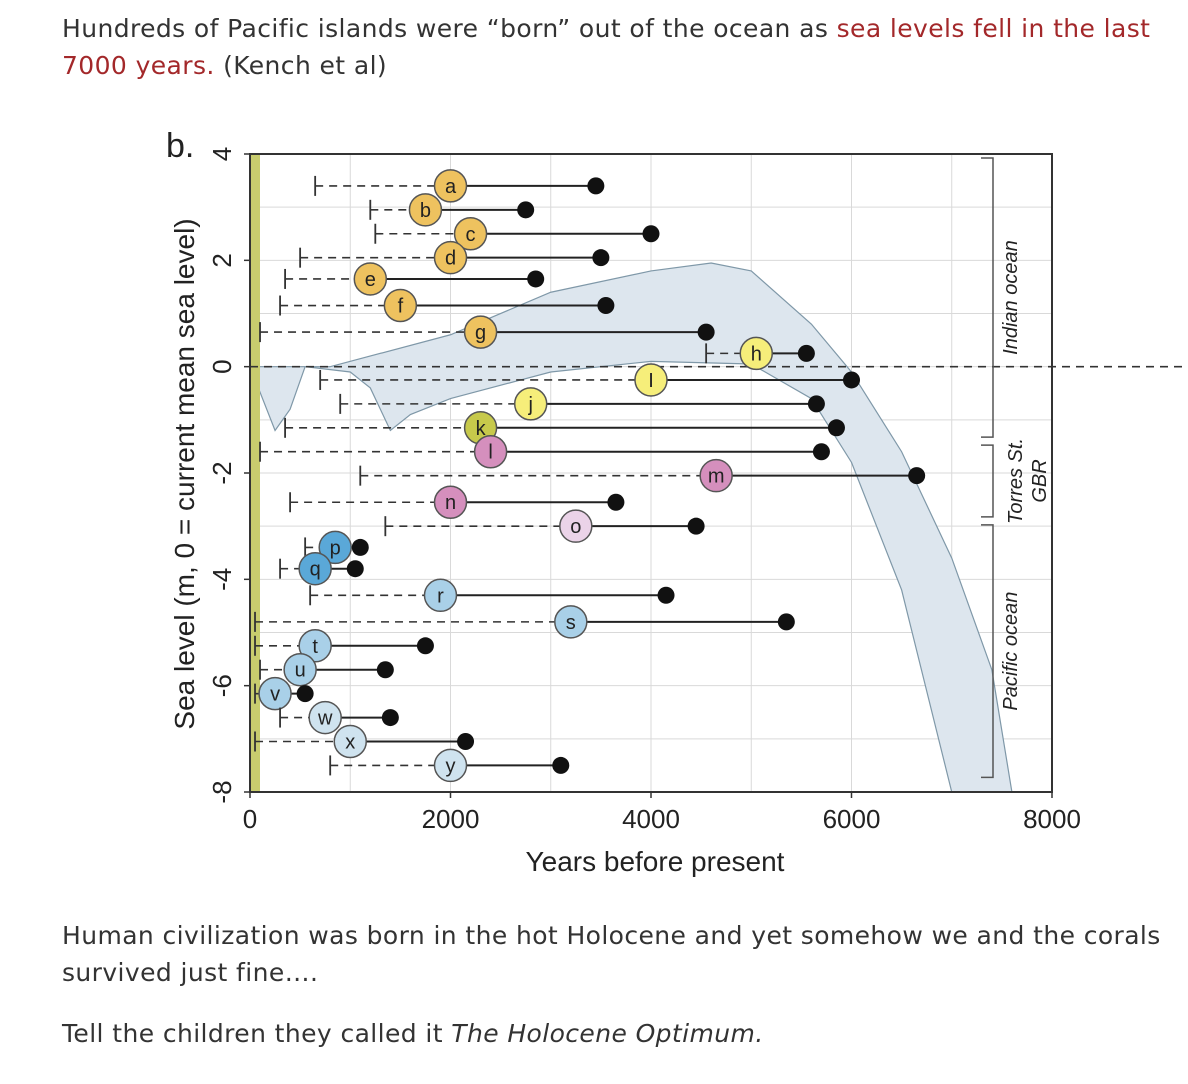  What do you see at coordinates (524, 622) in the screenshot?
I see `island-s: s` at bounding box center [524, 622].